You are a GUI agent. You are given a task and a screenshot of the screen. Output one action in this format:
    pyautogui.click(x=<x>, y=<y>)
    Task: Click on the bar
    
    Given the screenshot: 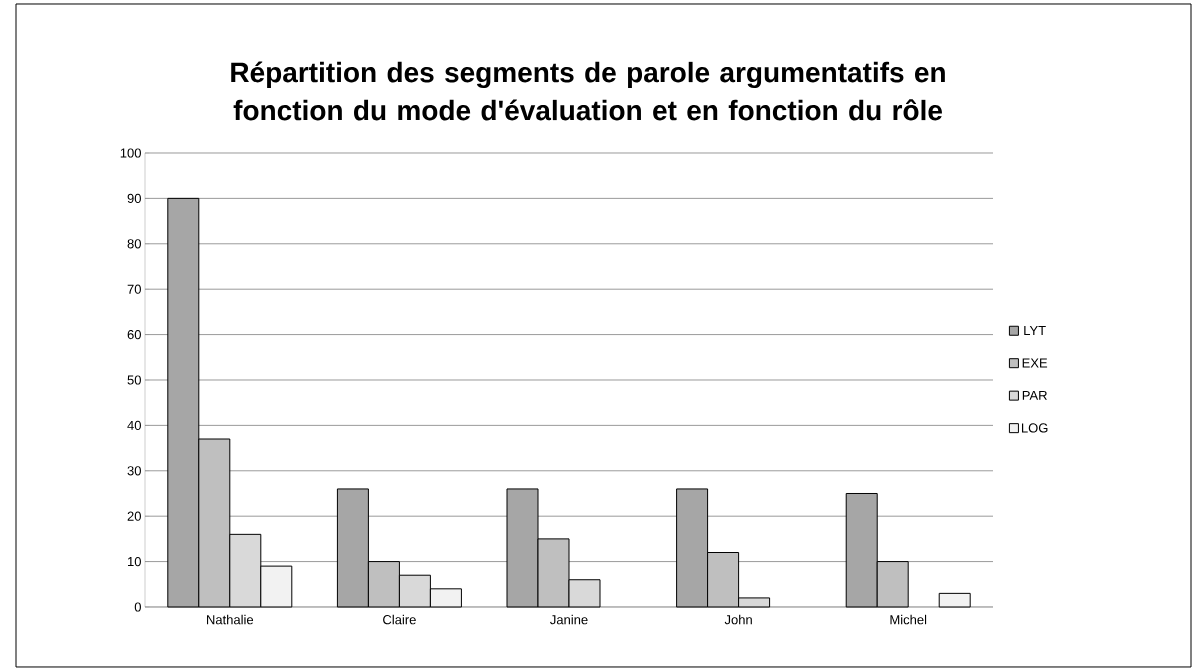 What is the action you would take?
    pyautogui.click(x=954, y=600)
    